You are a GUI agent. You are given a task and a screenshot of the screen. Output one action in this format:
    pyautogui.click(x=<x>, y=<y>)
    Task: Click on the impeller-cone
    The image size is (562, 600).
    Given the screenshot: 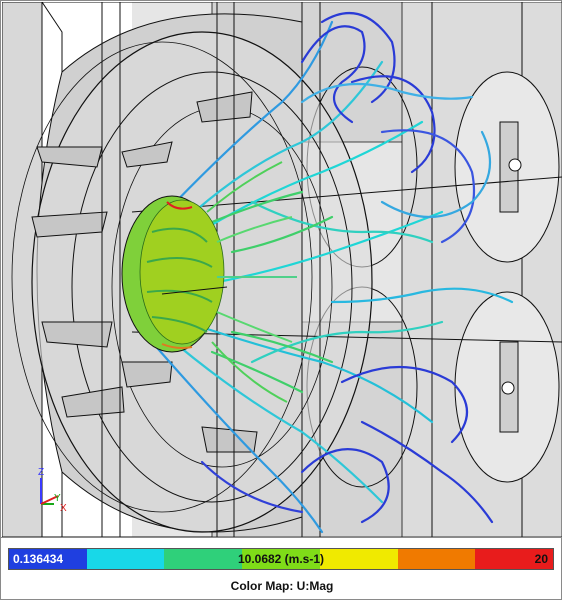 What is the action you would take?
    pyautogui.click(x=251, y=282)
    